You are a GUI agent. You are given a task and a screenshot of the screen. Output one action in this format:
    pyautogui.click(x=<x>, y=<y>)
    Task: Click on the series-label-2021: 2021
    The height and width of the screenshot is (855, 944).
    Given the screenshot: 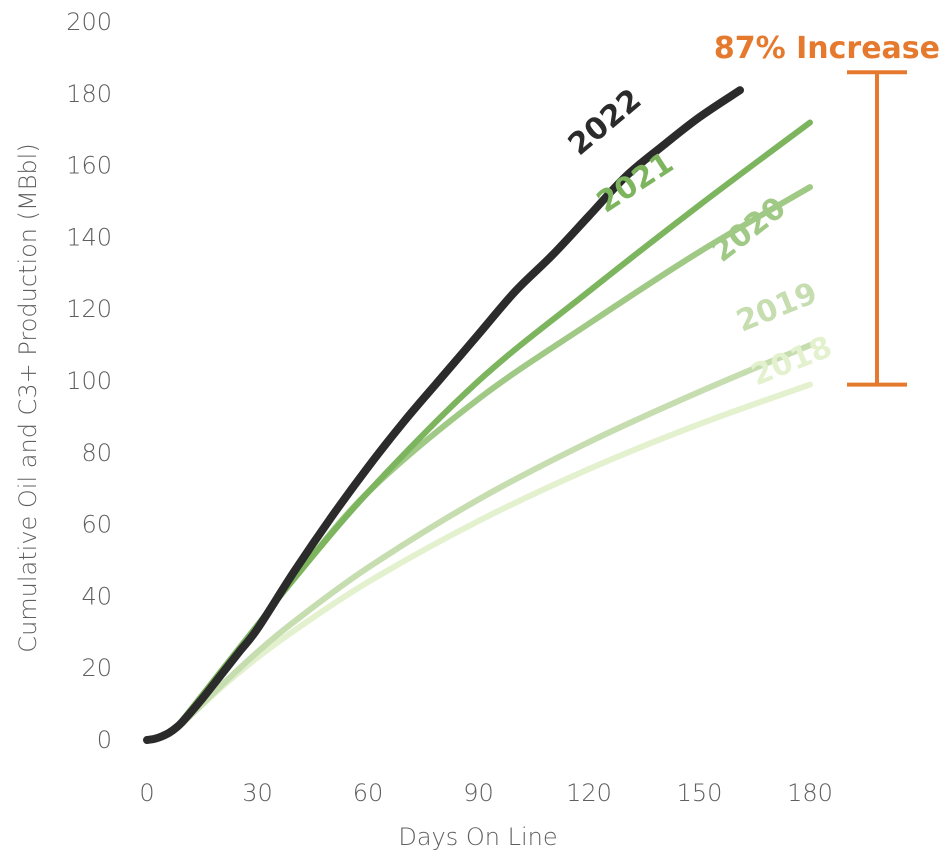 What is the action you would take?
    pyautogui.click(x=635, y=182)
    